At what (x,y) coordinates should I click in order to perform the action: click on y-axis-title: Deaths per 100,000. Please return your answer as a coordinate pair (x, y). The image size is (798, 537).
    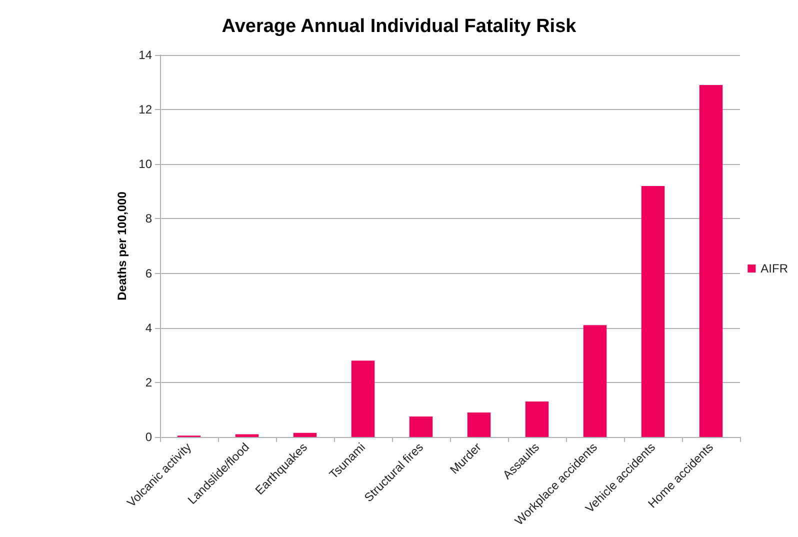
    Looking at the image, I should click on (121, 245).